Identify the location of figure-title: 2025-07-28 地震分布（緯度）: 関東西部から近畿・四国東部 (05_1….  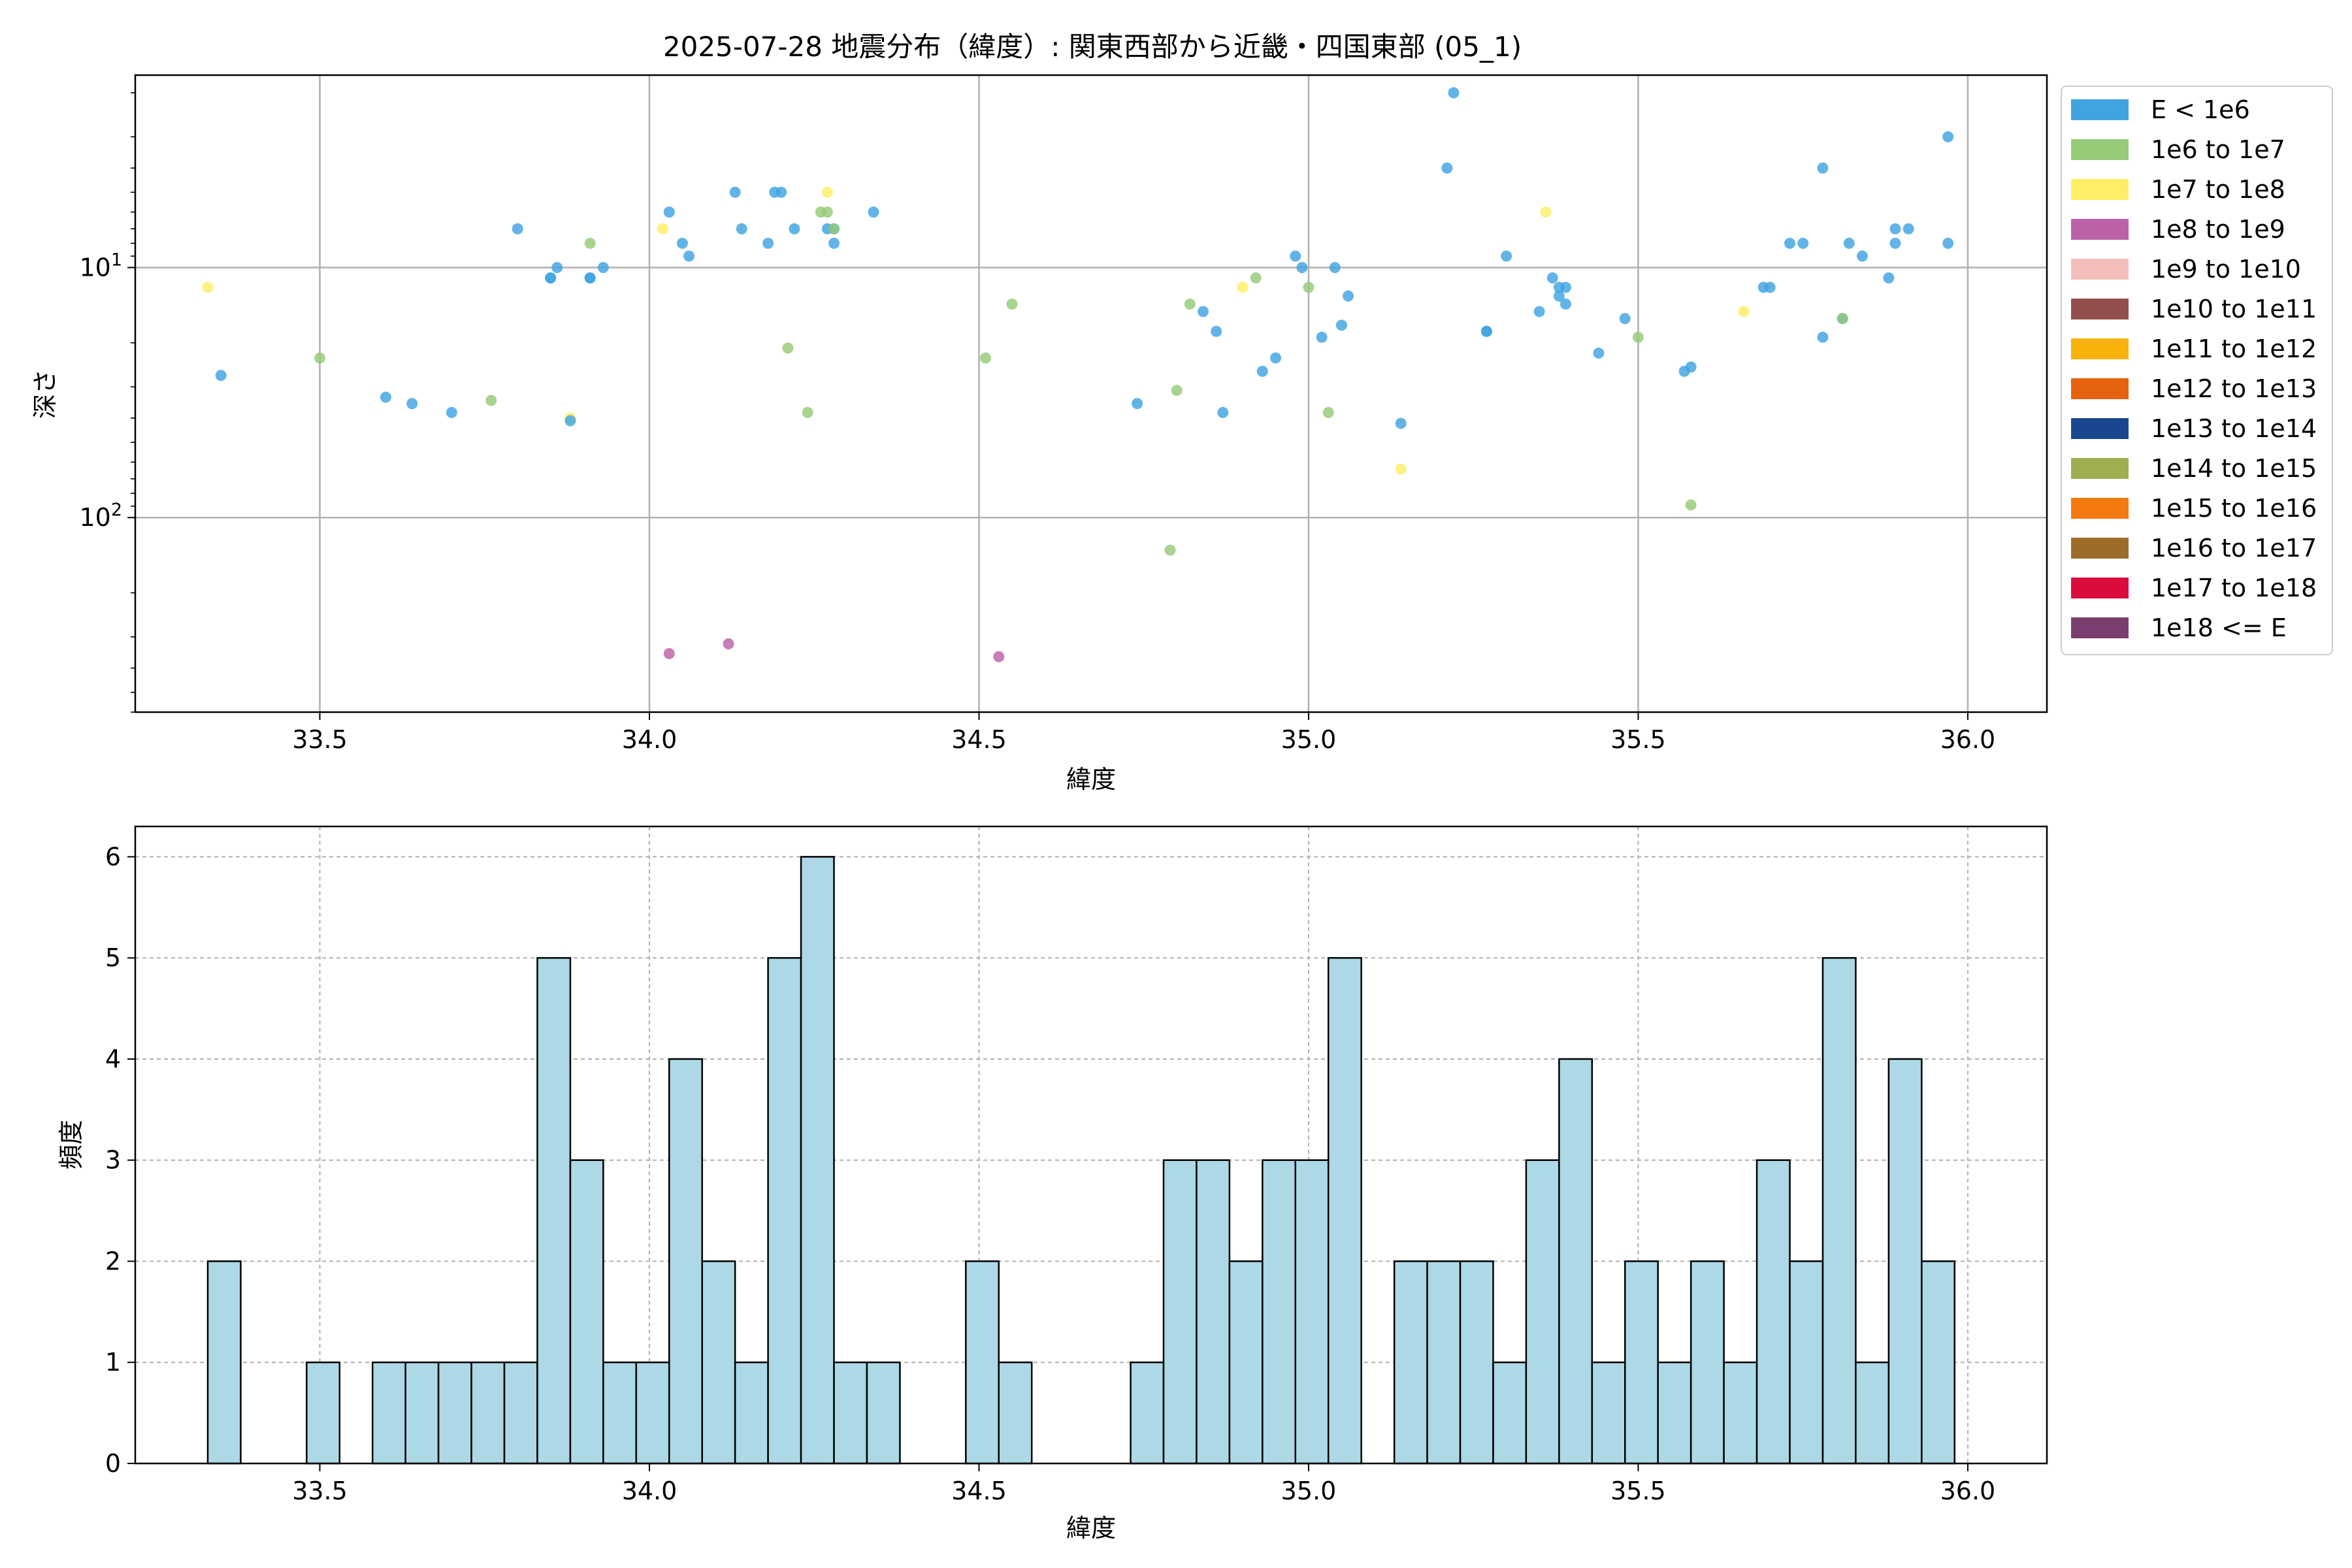
(1092, 47).